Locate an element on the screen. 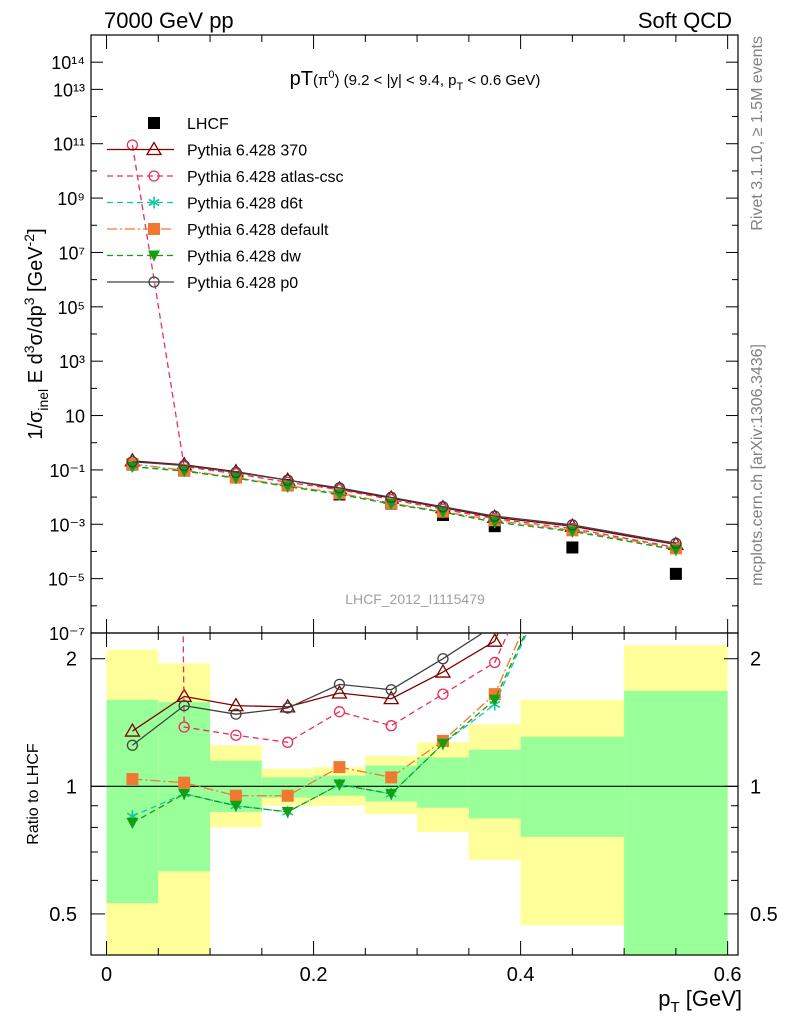 This screenshot has height=1024, width=786. main-ytick-label: 10⁻⁷ is located at coordinates (67, 634).